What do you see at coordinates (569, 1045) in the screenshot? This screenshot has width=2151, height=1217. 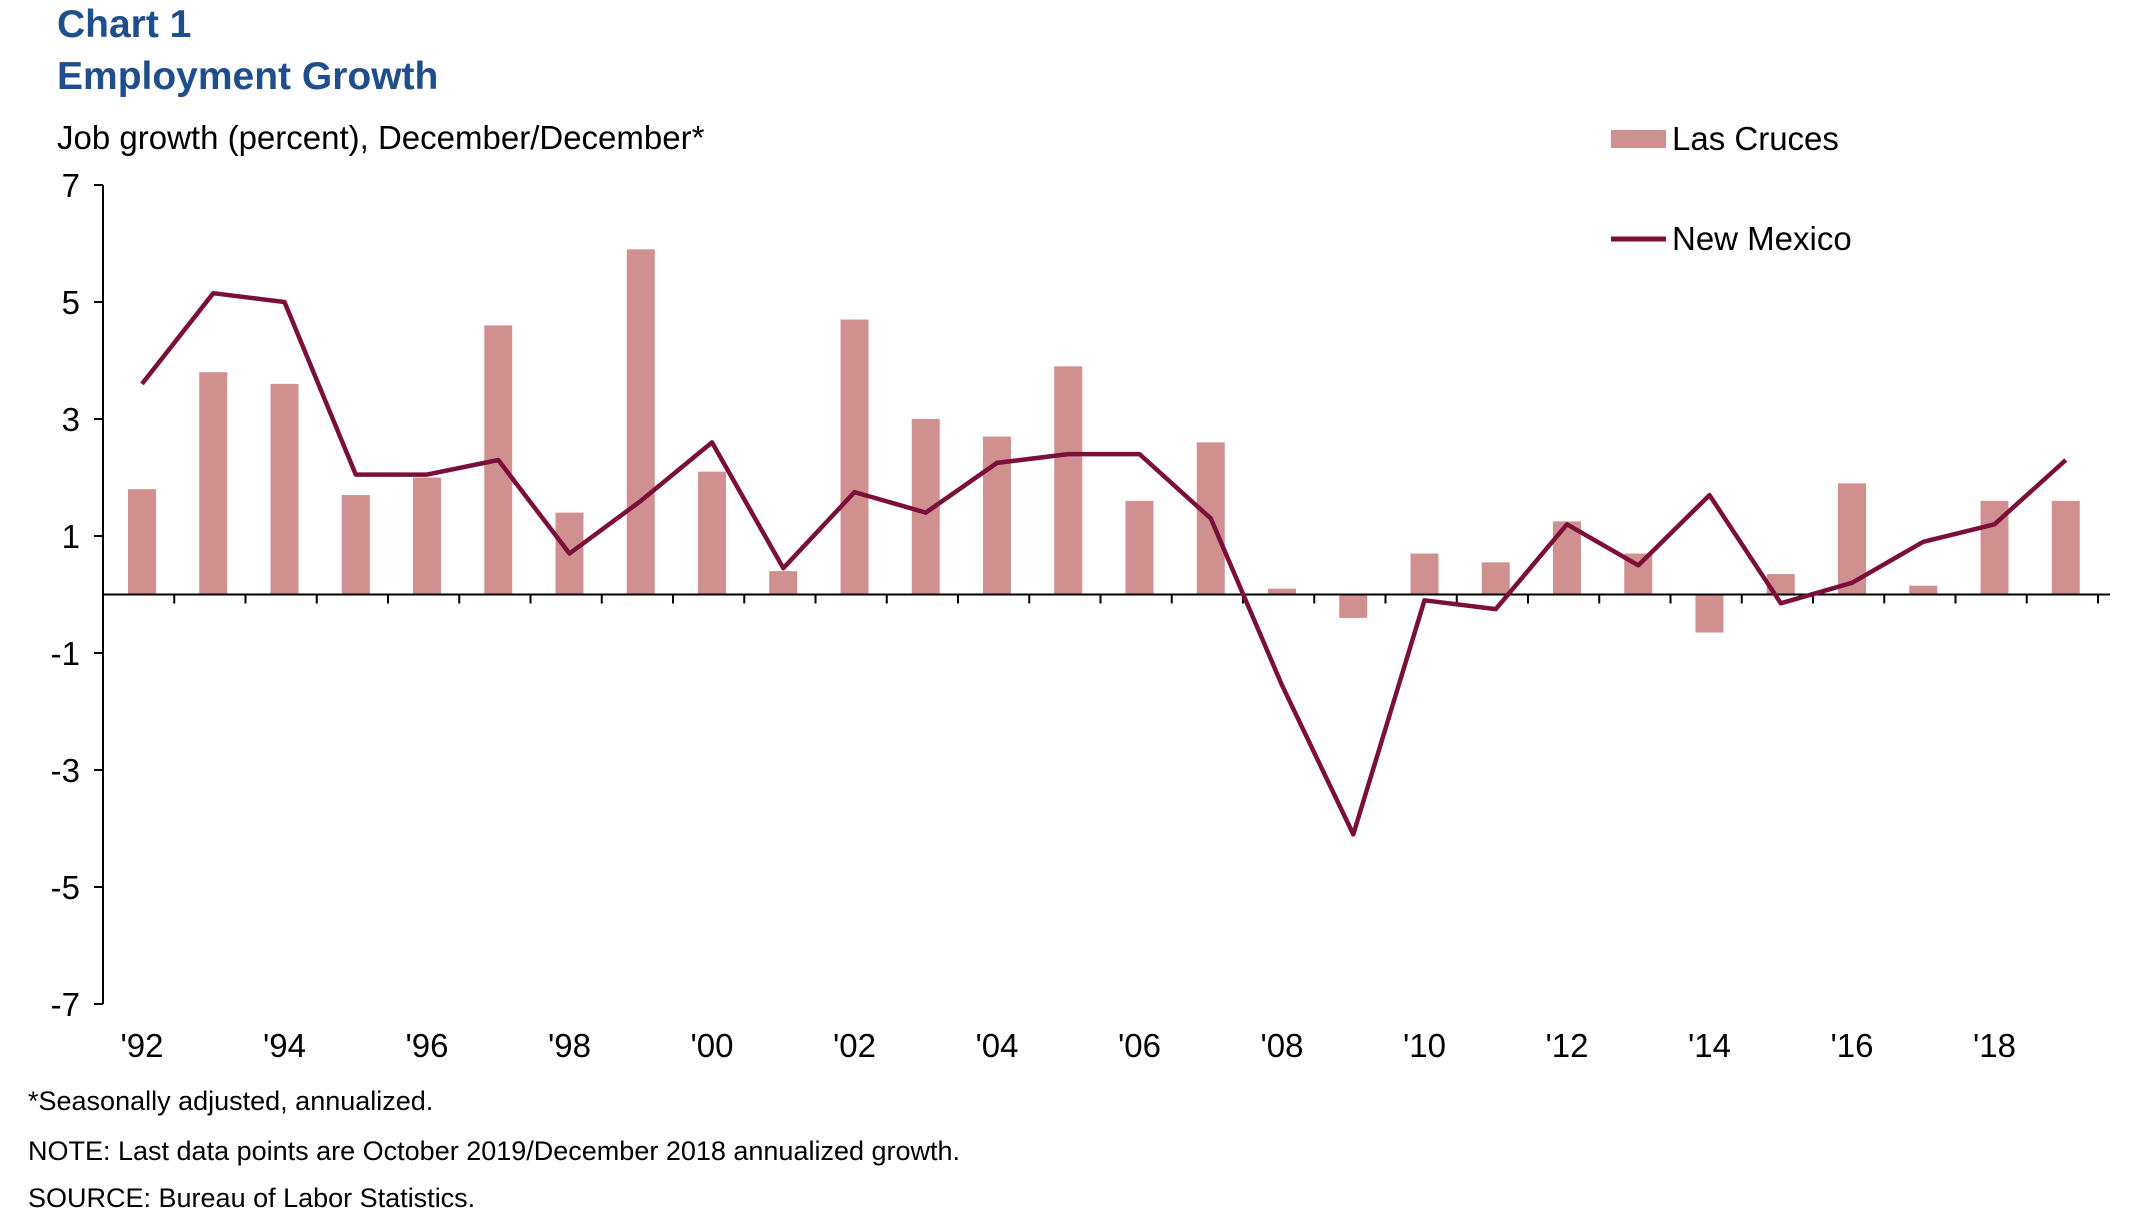 I see `x-tick-label: '98` at bounding box center [569, 1045].